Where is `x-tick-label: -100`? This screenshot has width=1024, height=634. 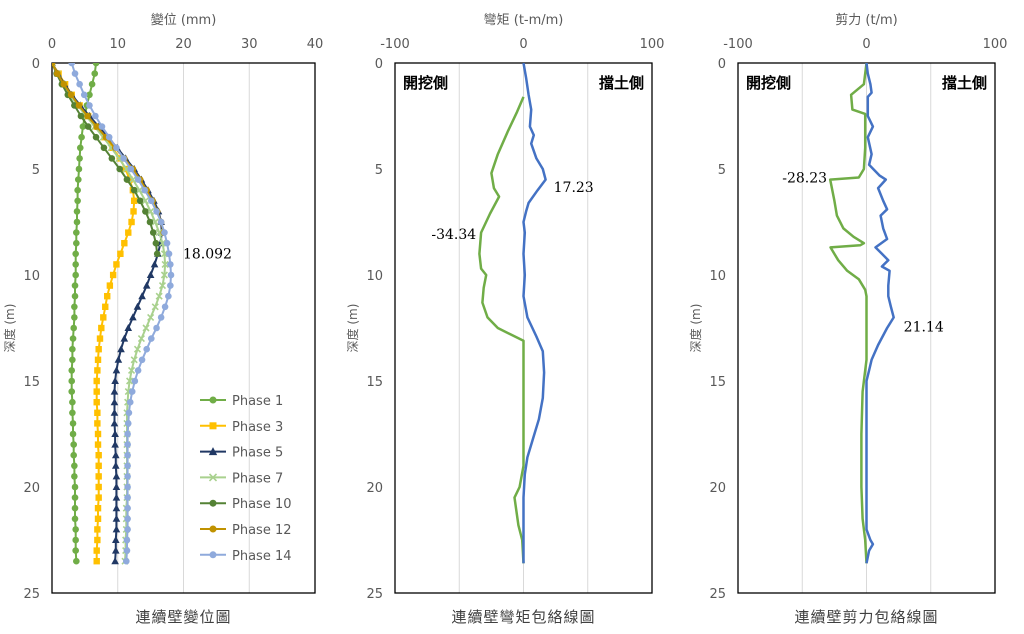
x-tick-label: -100 is located at coordinates (738, 44).